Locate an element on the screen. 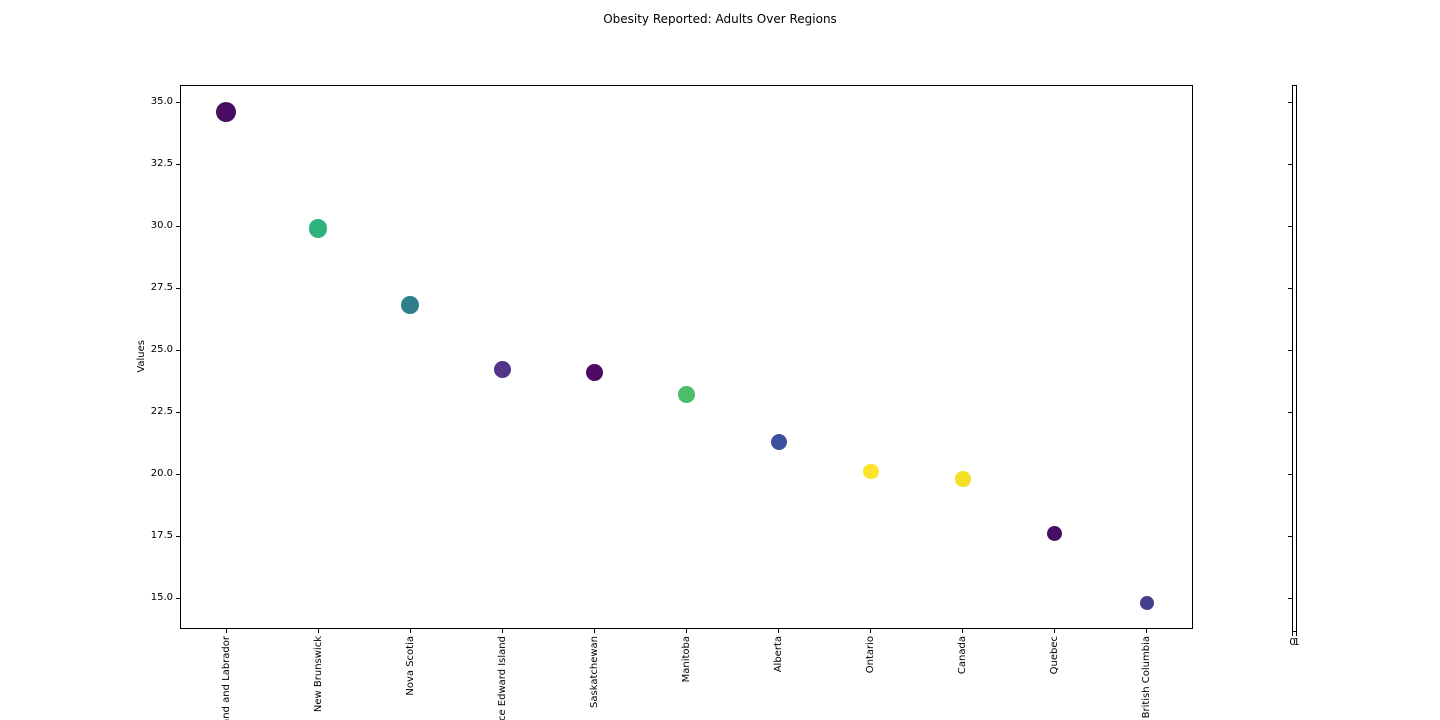  x-axis-tick-label: Newfoundland and Labrador is located at coordinates (226, 678).